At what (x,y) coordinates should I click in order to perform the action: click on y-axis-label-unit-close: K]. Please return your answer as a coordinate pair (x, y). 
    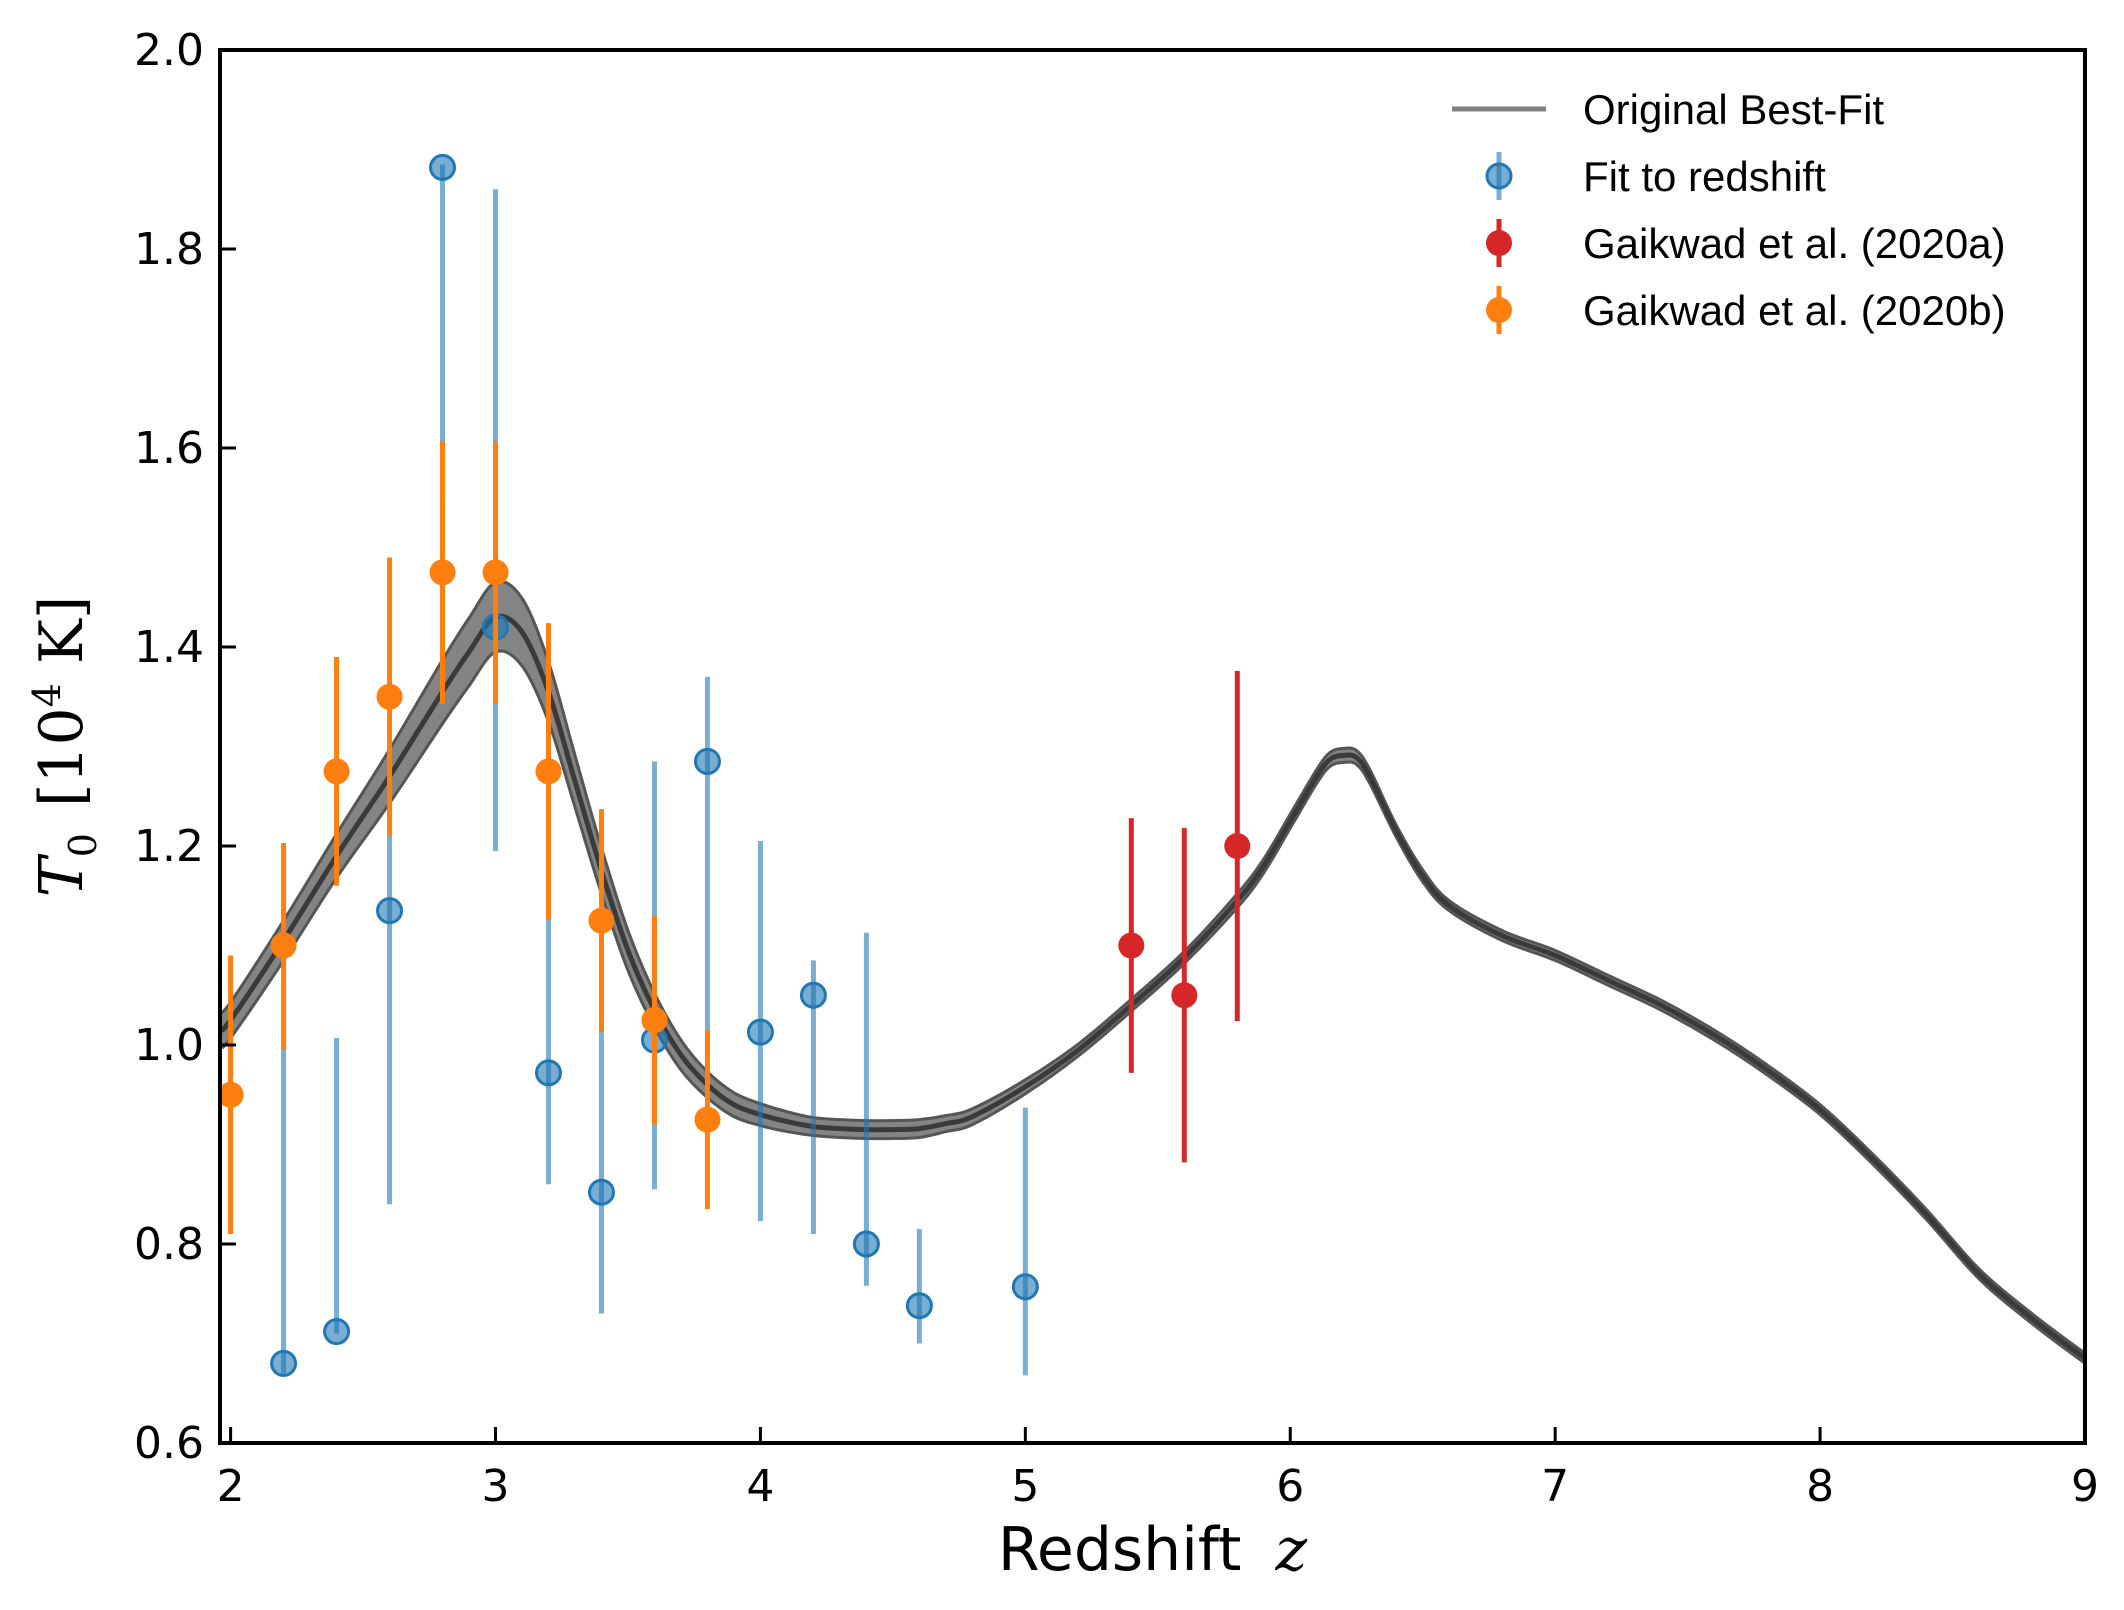
    Looking at the image, I should click on (62, 639).